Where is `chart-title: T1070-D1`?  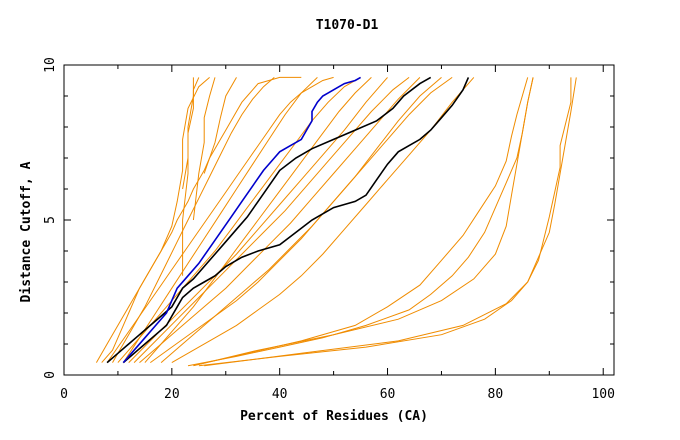 chart-title: T1070-D1 is located at coordinates (347, 25).